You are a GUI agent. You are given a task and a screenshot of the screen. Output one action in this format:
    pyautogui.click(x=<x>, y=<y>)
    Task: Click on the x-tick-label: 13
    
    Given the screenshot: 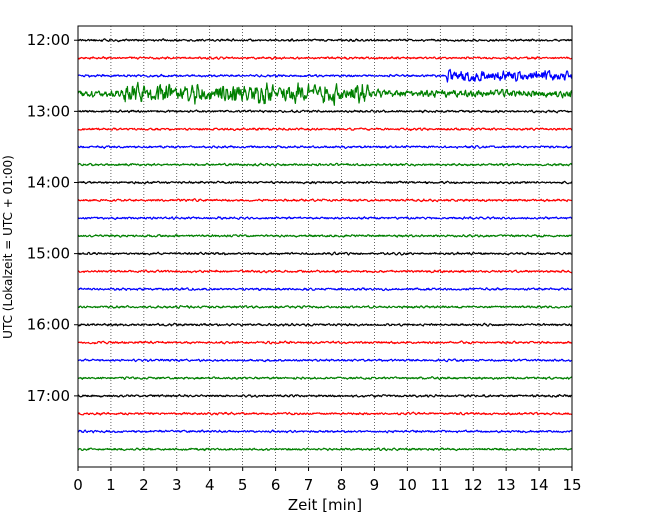 What is the action you would take?
    pyautogui.click(x=506, y=485)
    